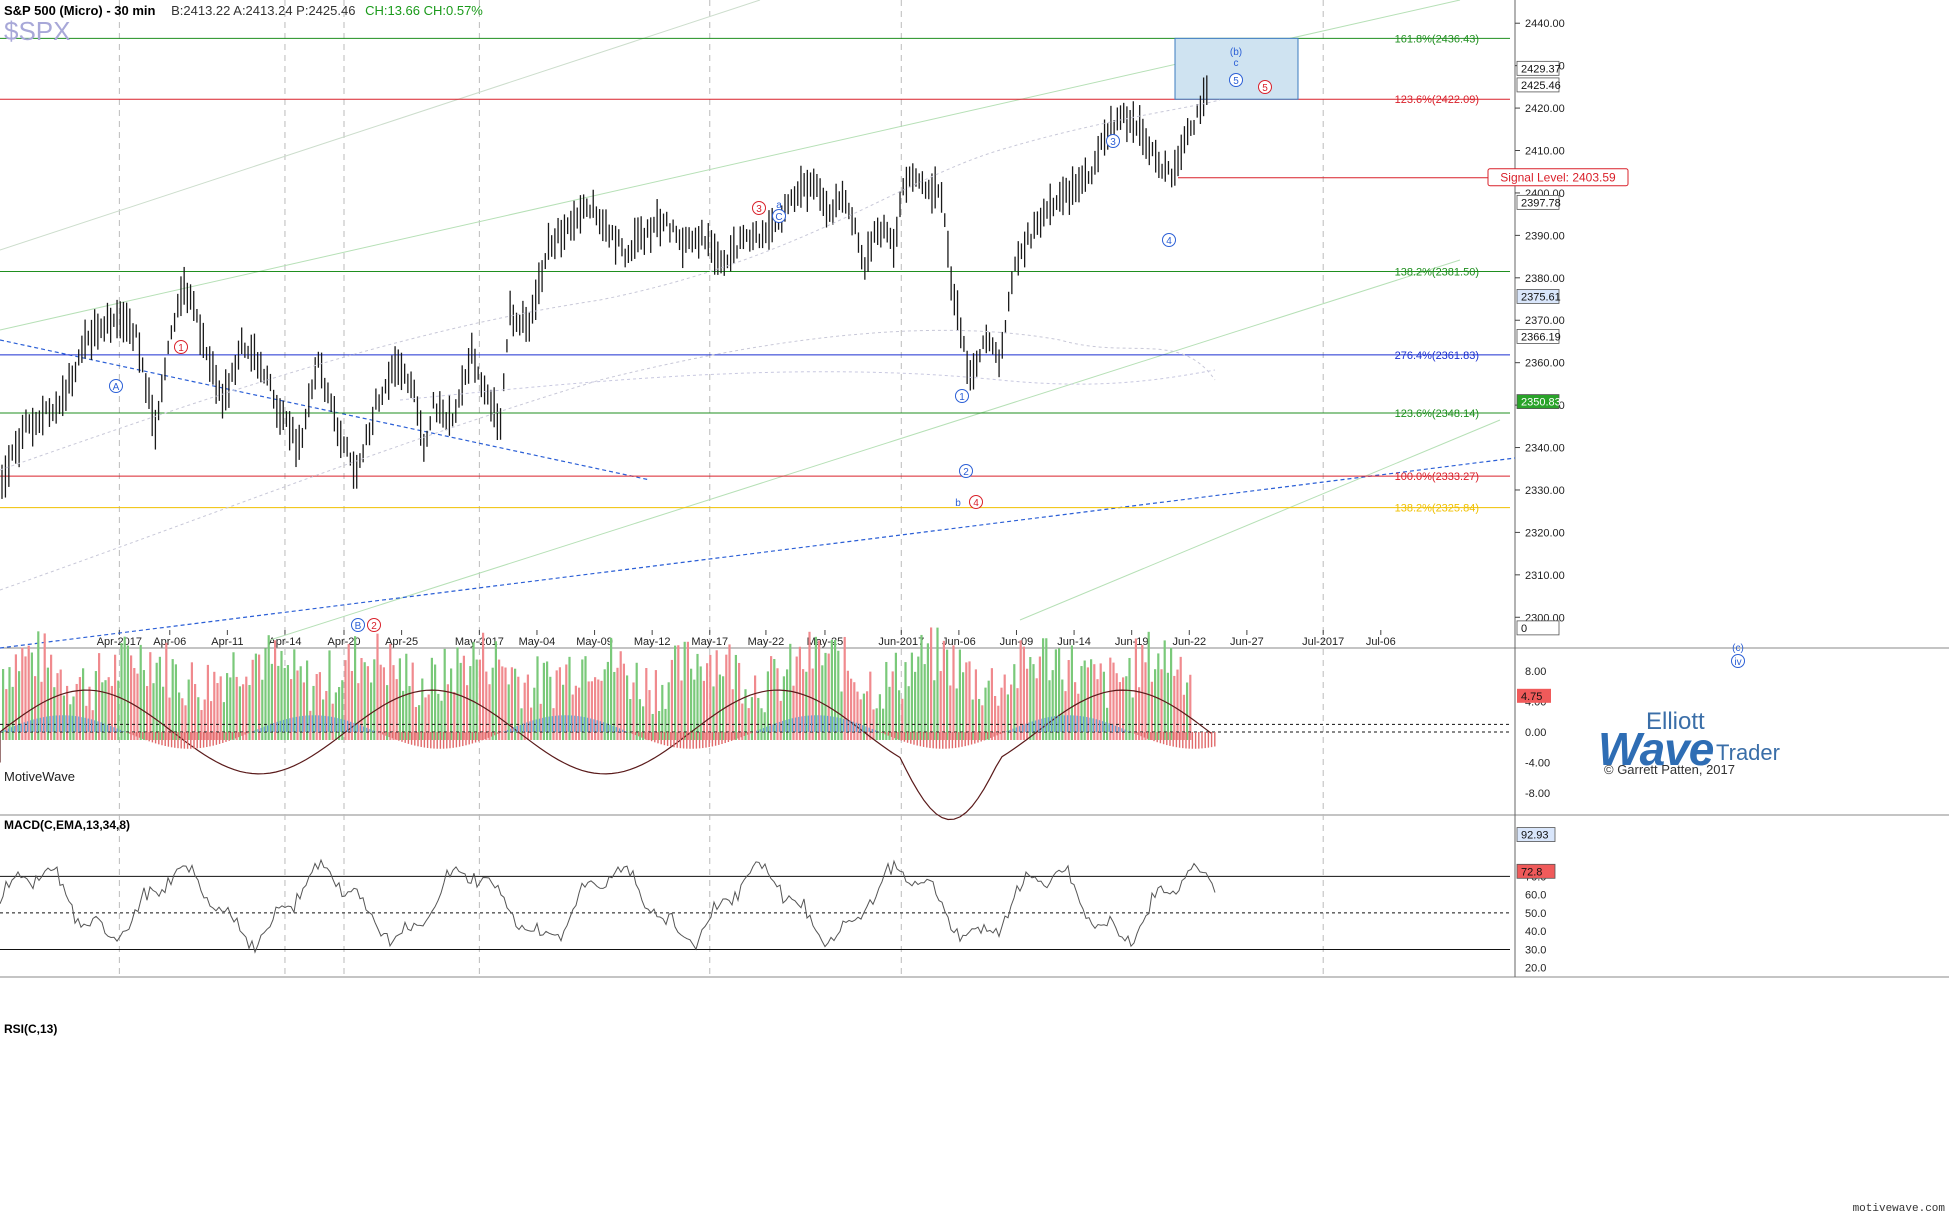 The width and height of the screenshot is (1949, 1217). I want to click on x-tick-label: Jun-27, so click(1247, 642).